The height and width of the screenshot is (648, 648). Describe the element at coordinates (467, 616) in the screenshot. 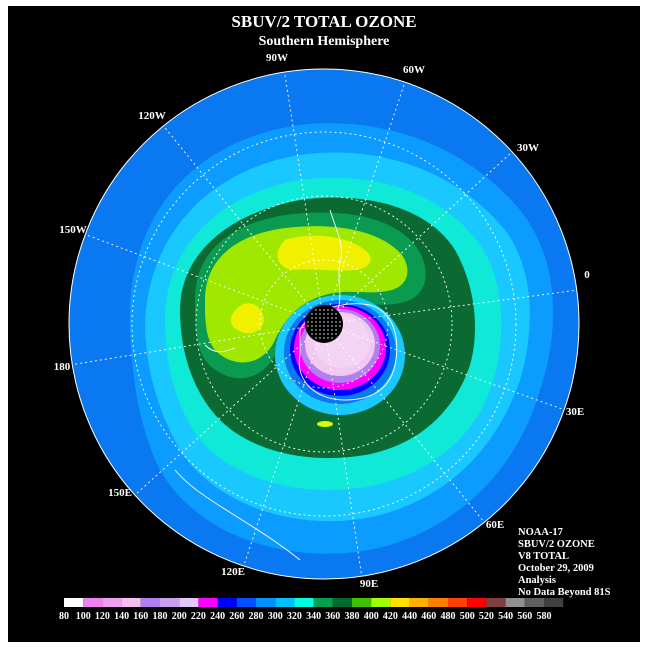

I see `colorbar-tick-label: 500` at that location.